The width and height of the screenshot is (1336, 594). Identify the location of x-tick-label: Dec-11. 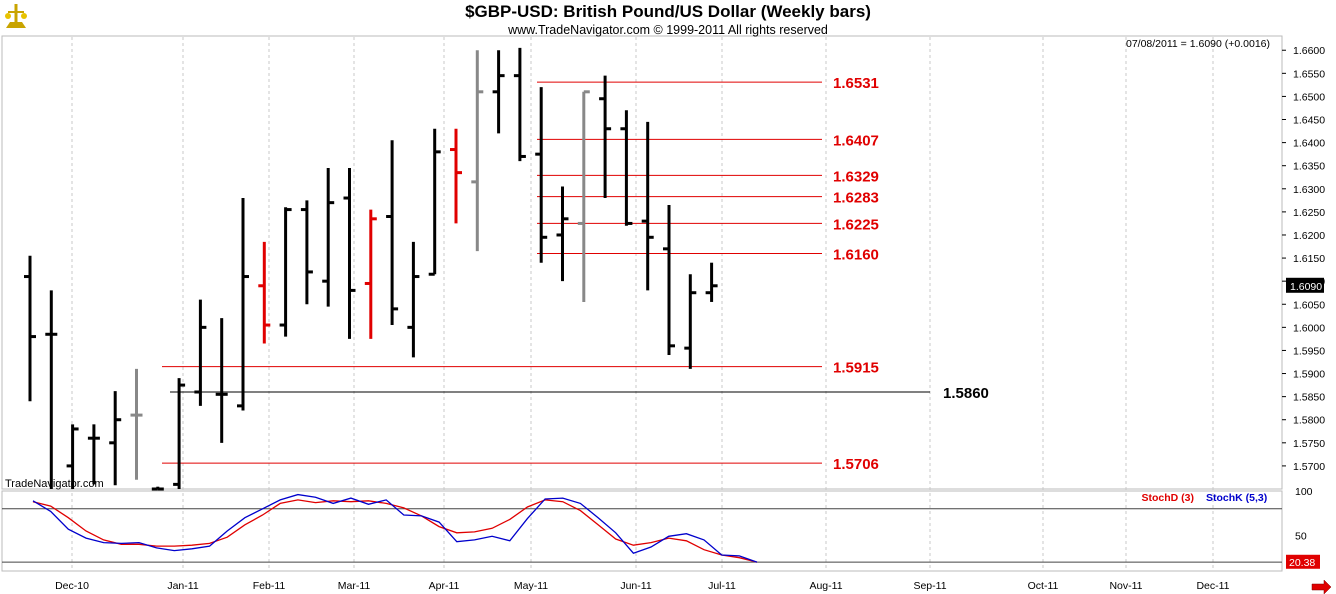
(1212, 586).